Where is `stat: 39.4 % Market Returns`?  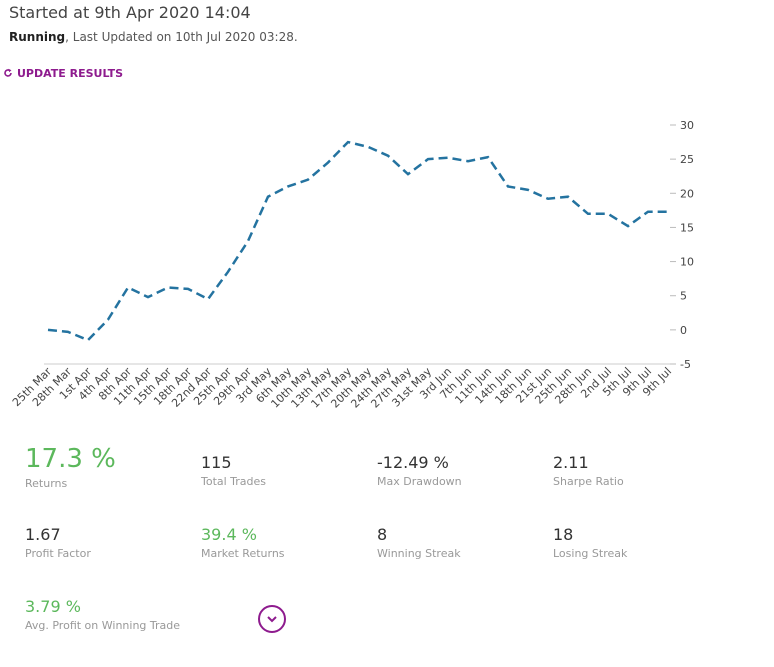
stat: 39.4 % Market Returns is located at coordinates (243, 542).